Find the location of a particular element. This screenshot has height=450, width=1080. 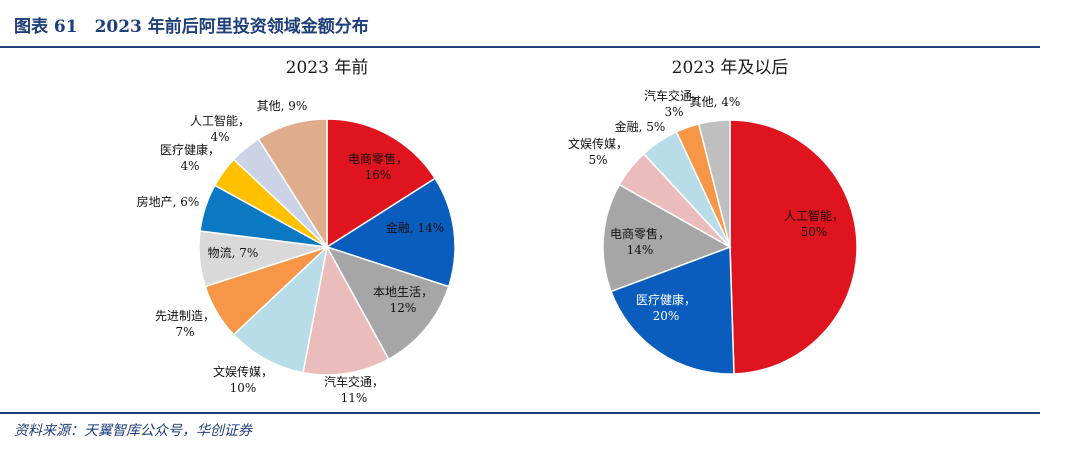

title-rule is located at coordinates (520, 47).